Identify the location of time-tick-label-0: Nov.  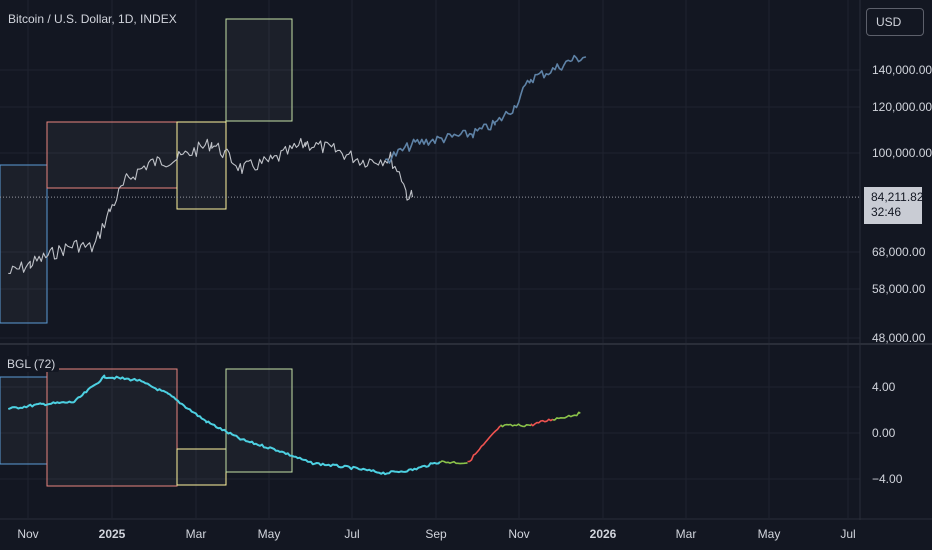
(27, 534).